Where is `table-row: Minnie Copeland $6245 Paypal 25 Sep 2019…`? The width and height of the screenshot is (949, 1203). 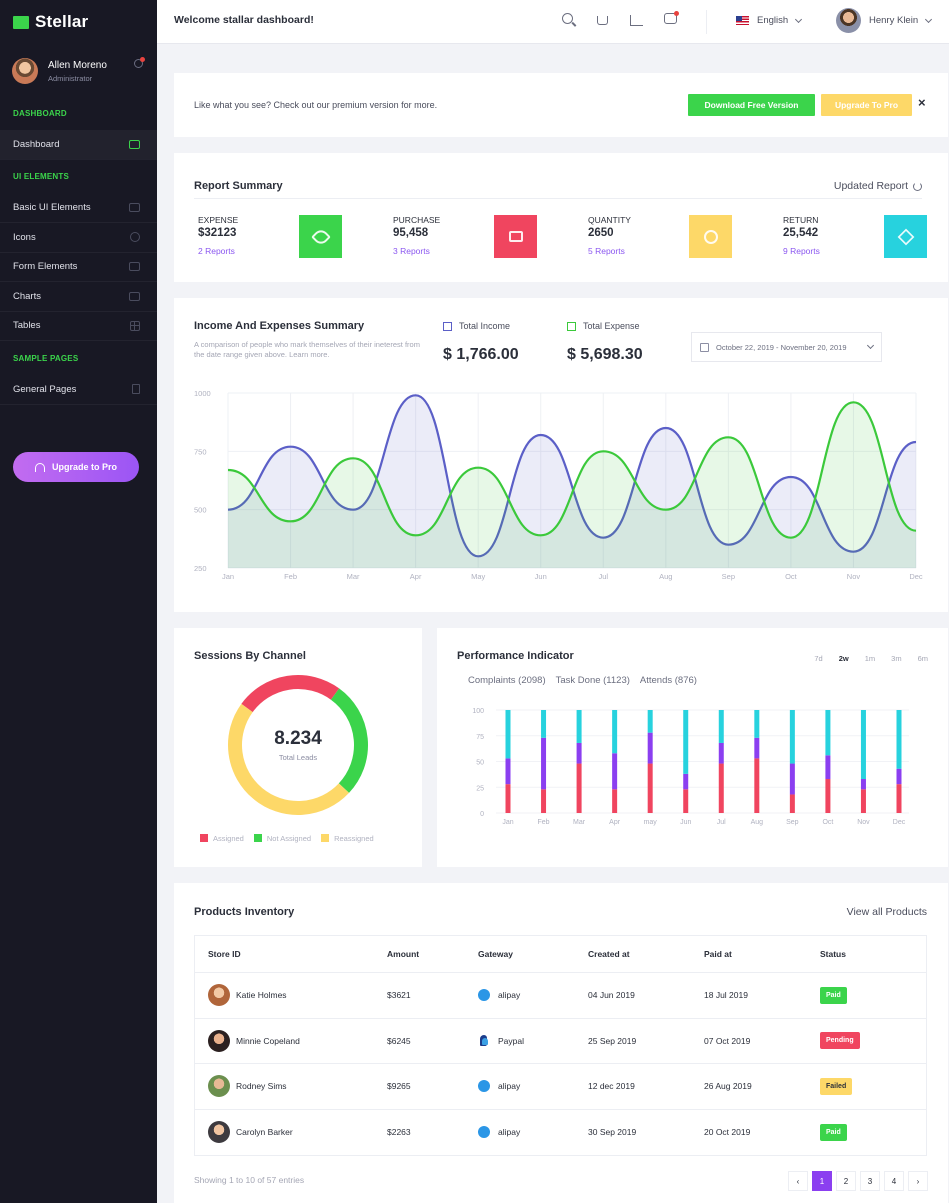
table-row: Minnie Copeland $6245 Paypal 25 Sep 2019… is located at coordinates (560, 1041).